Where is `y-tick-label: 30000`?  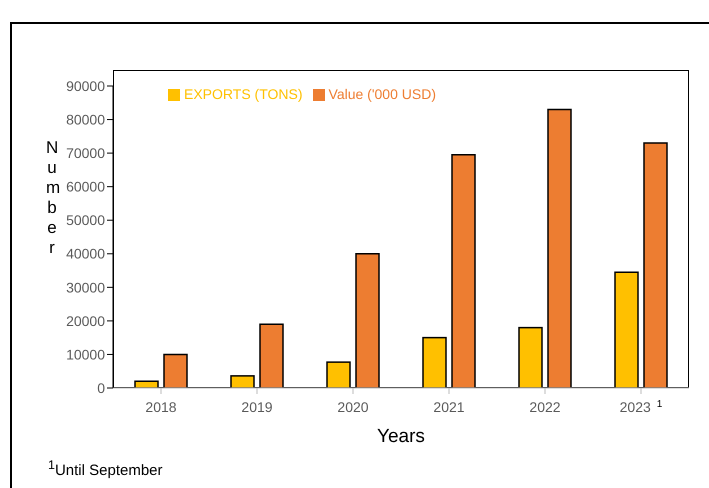 y-tick-label: 30000 is located at coordinates (86, 287).